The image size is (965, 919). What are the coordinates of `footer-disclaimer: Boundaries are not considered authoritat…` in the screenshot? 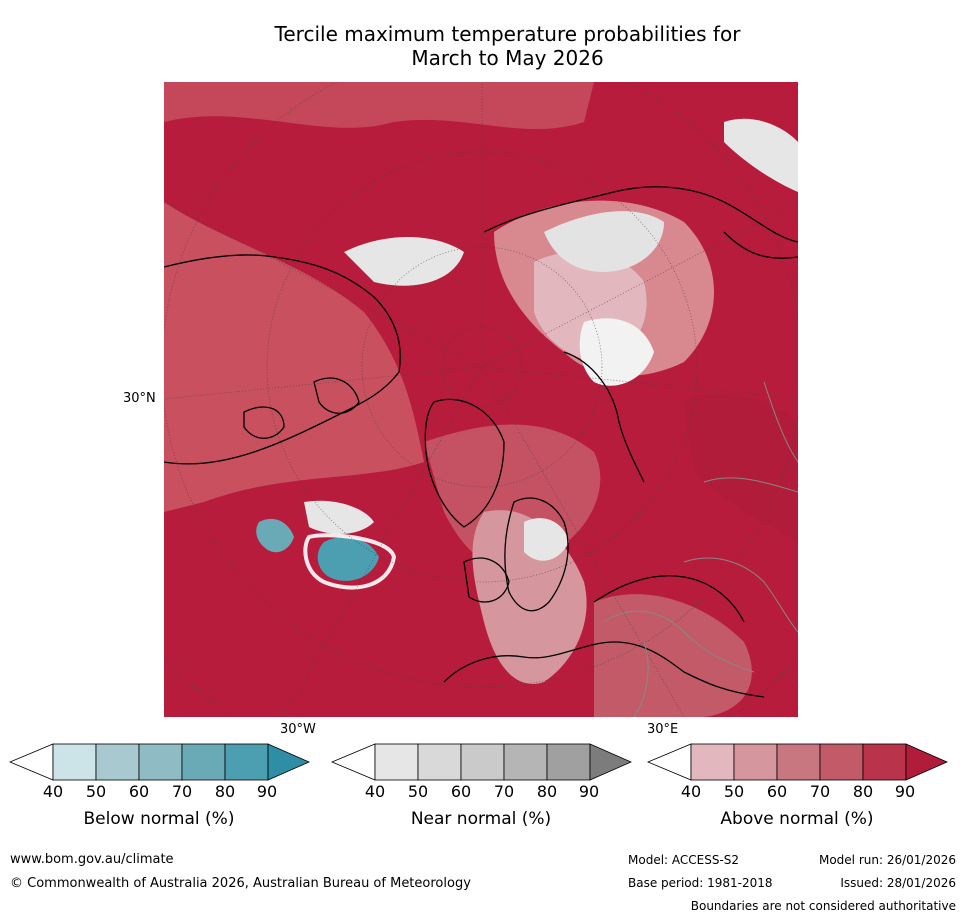 It's located at (823, 906).